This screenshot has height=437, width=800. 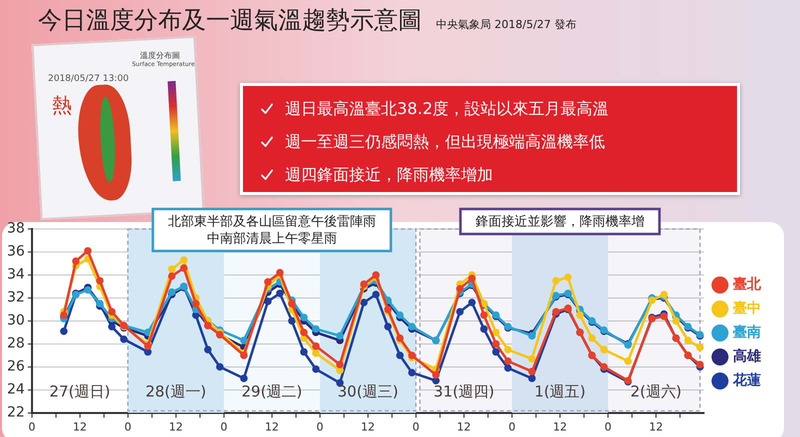 I want to click on annotation: 27(週日), so click(x=79, y=391).